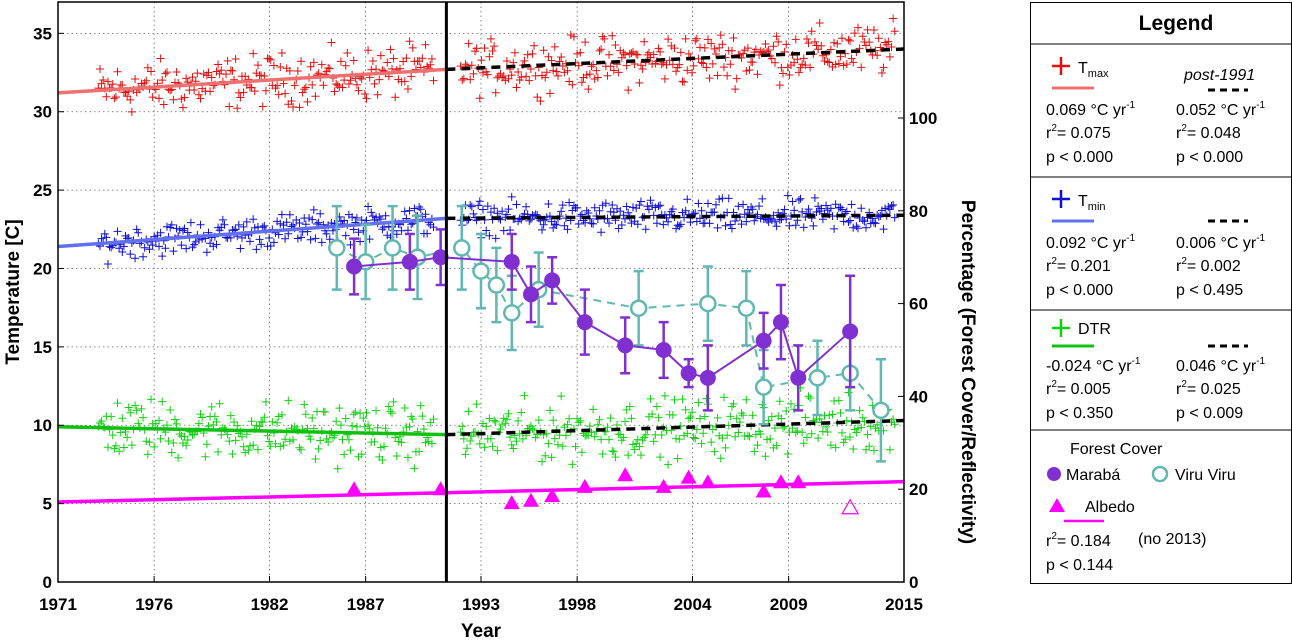 The height and width of the screenshot is (640, 1292). What do you see at coordinates (42, 190) in the screenshot?
I see `y-tick-label: 25` at bounding box center [42, 190].